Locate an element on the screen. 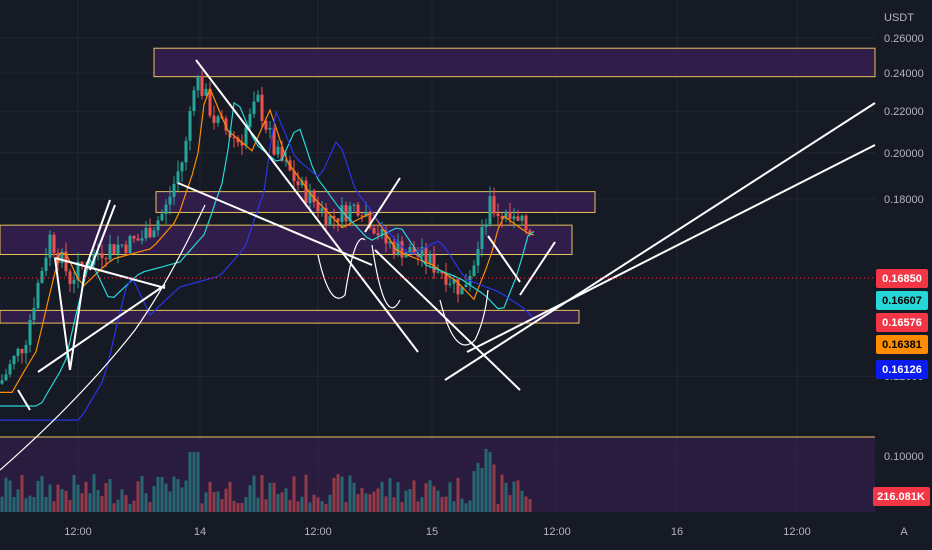  time-axis: 12:00 14 12:00 15 12:00 16 12:00 A is located at coordinates (486, 532).